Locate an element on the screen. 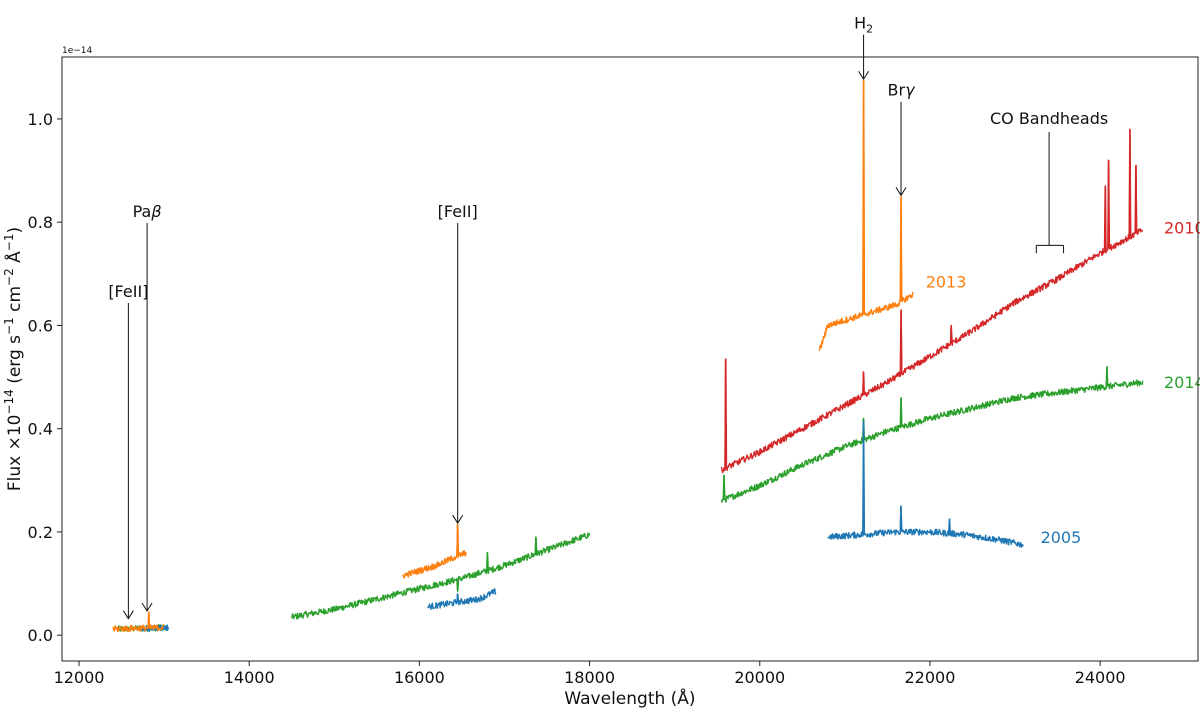  annot-pab: Paβ is located at coordinates (147, 407).